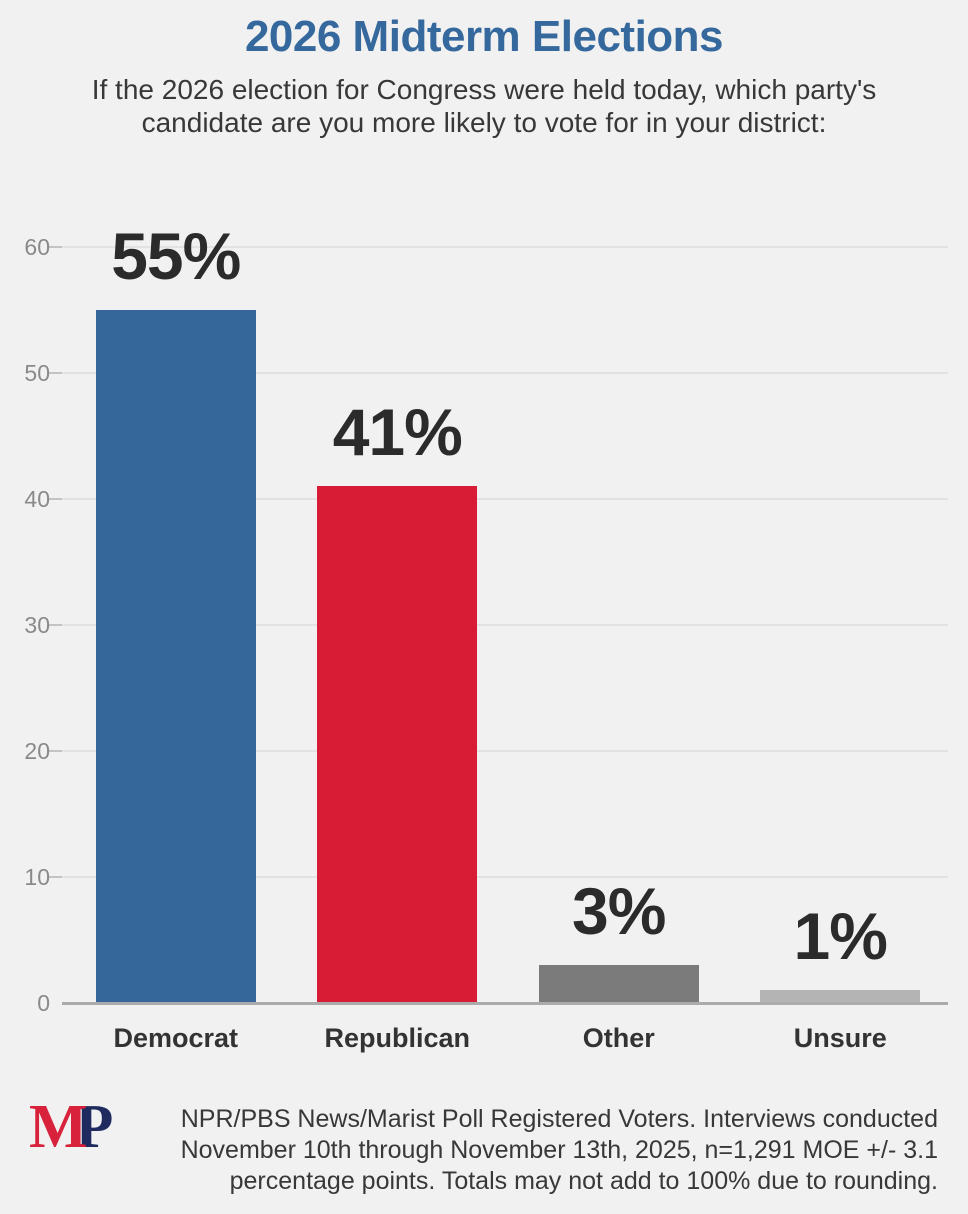 The height and width of the screenshot is (1214, 968). What do you see at coordinates (618, 984) in the screenshot?
I see `bar-other` at bounding box center [618, 984].